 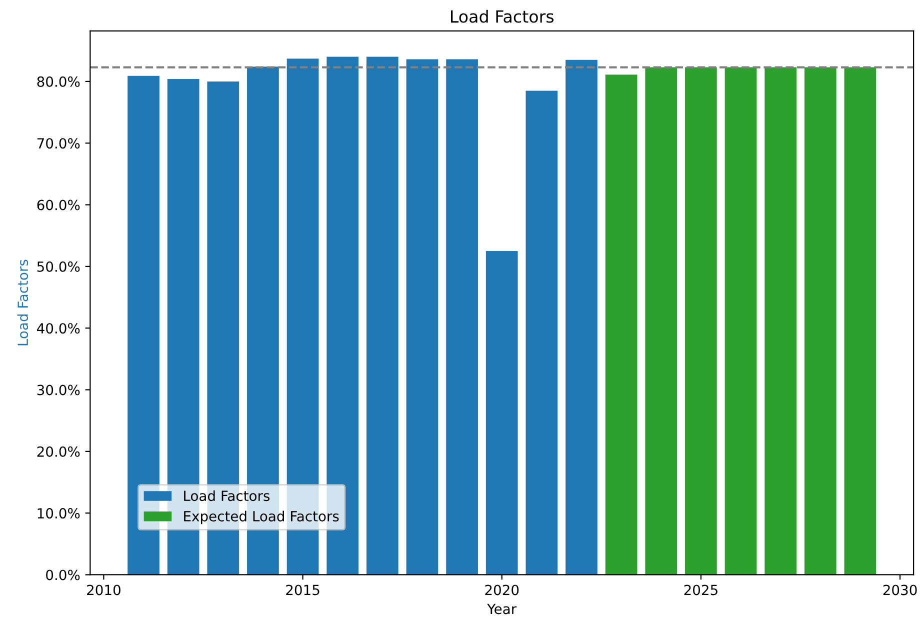 What do you see at coordinates (58, 390) in the screenshot?
I see `y-tick-label: 30.0%` at bounding box center [58, 390].